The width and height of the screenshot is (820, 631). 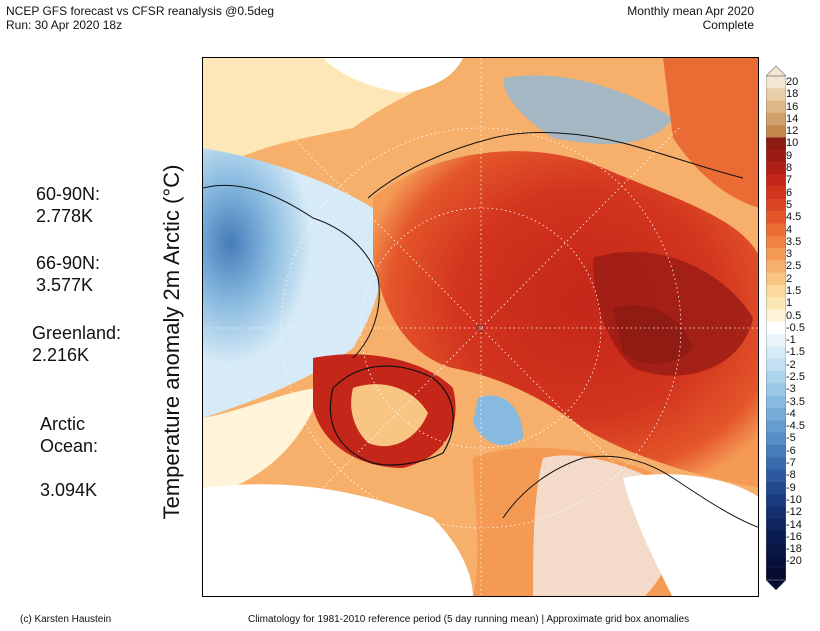 What do you see at coordinates (791, 340) in the screenshot?
I see `colorbar-tick-label: -1` at bounding box center [791, 340].